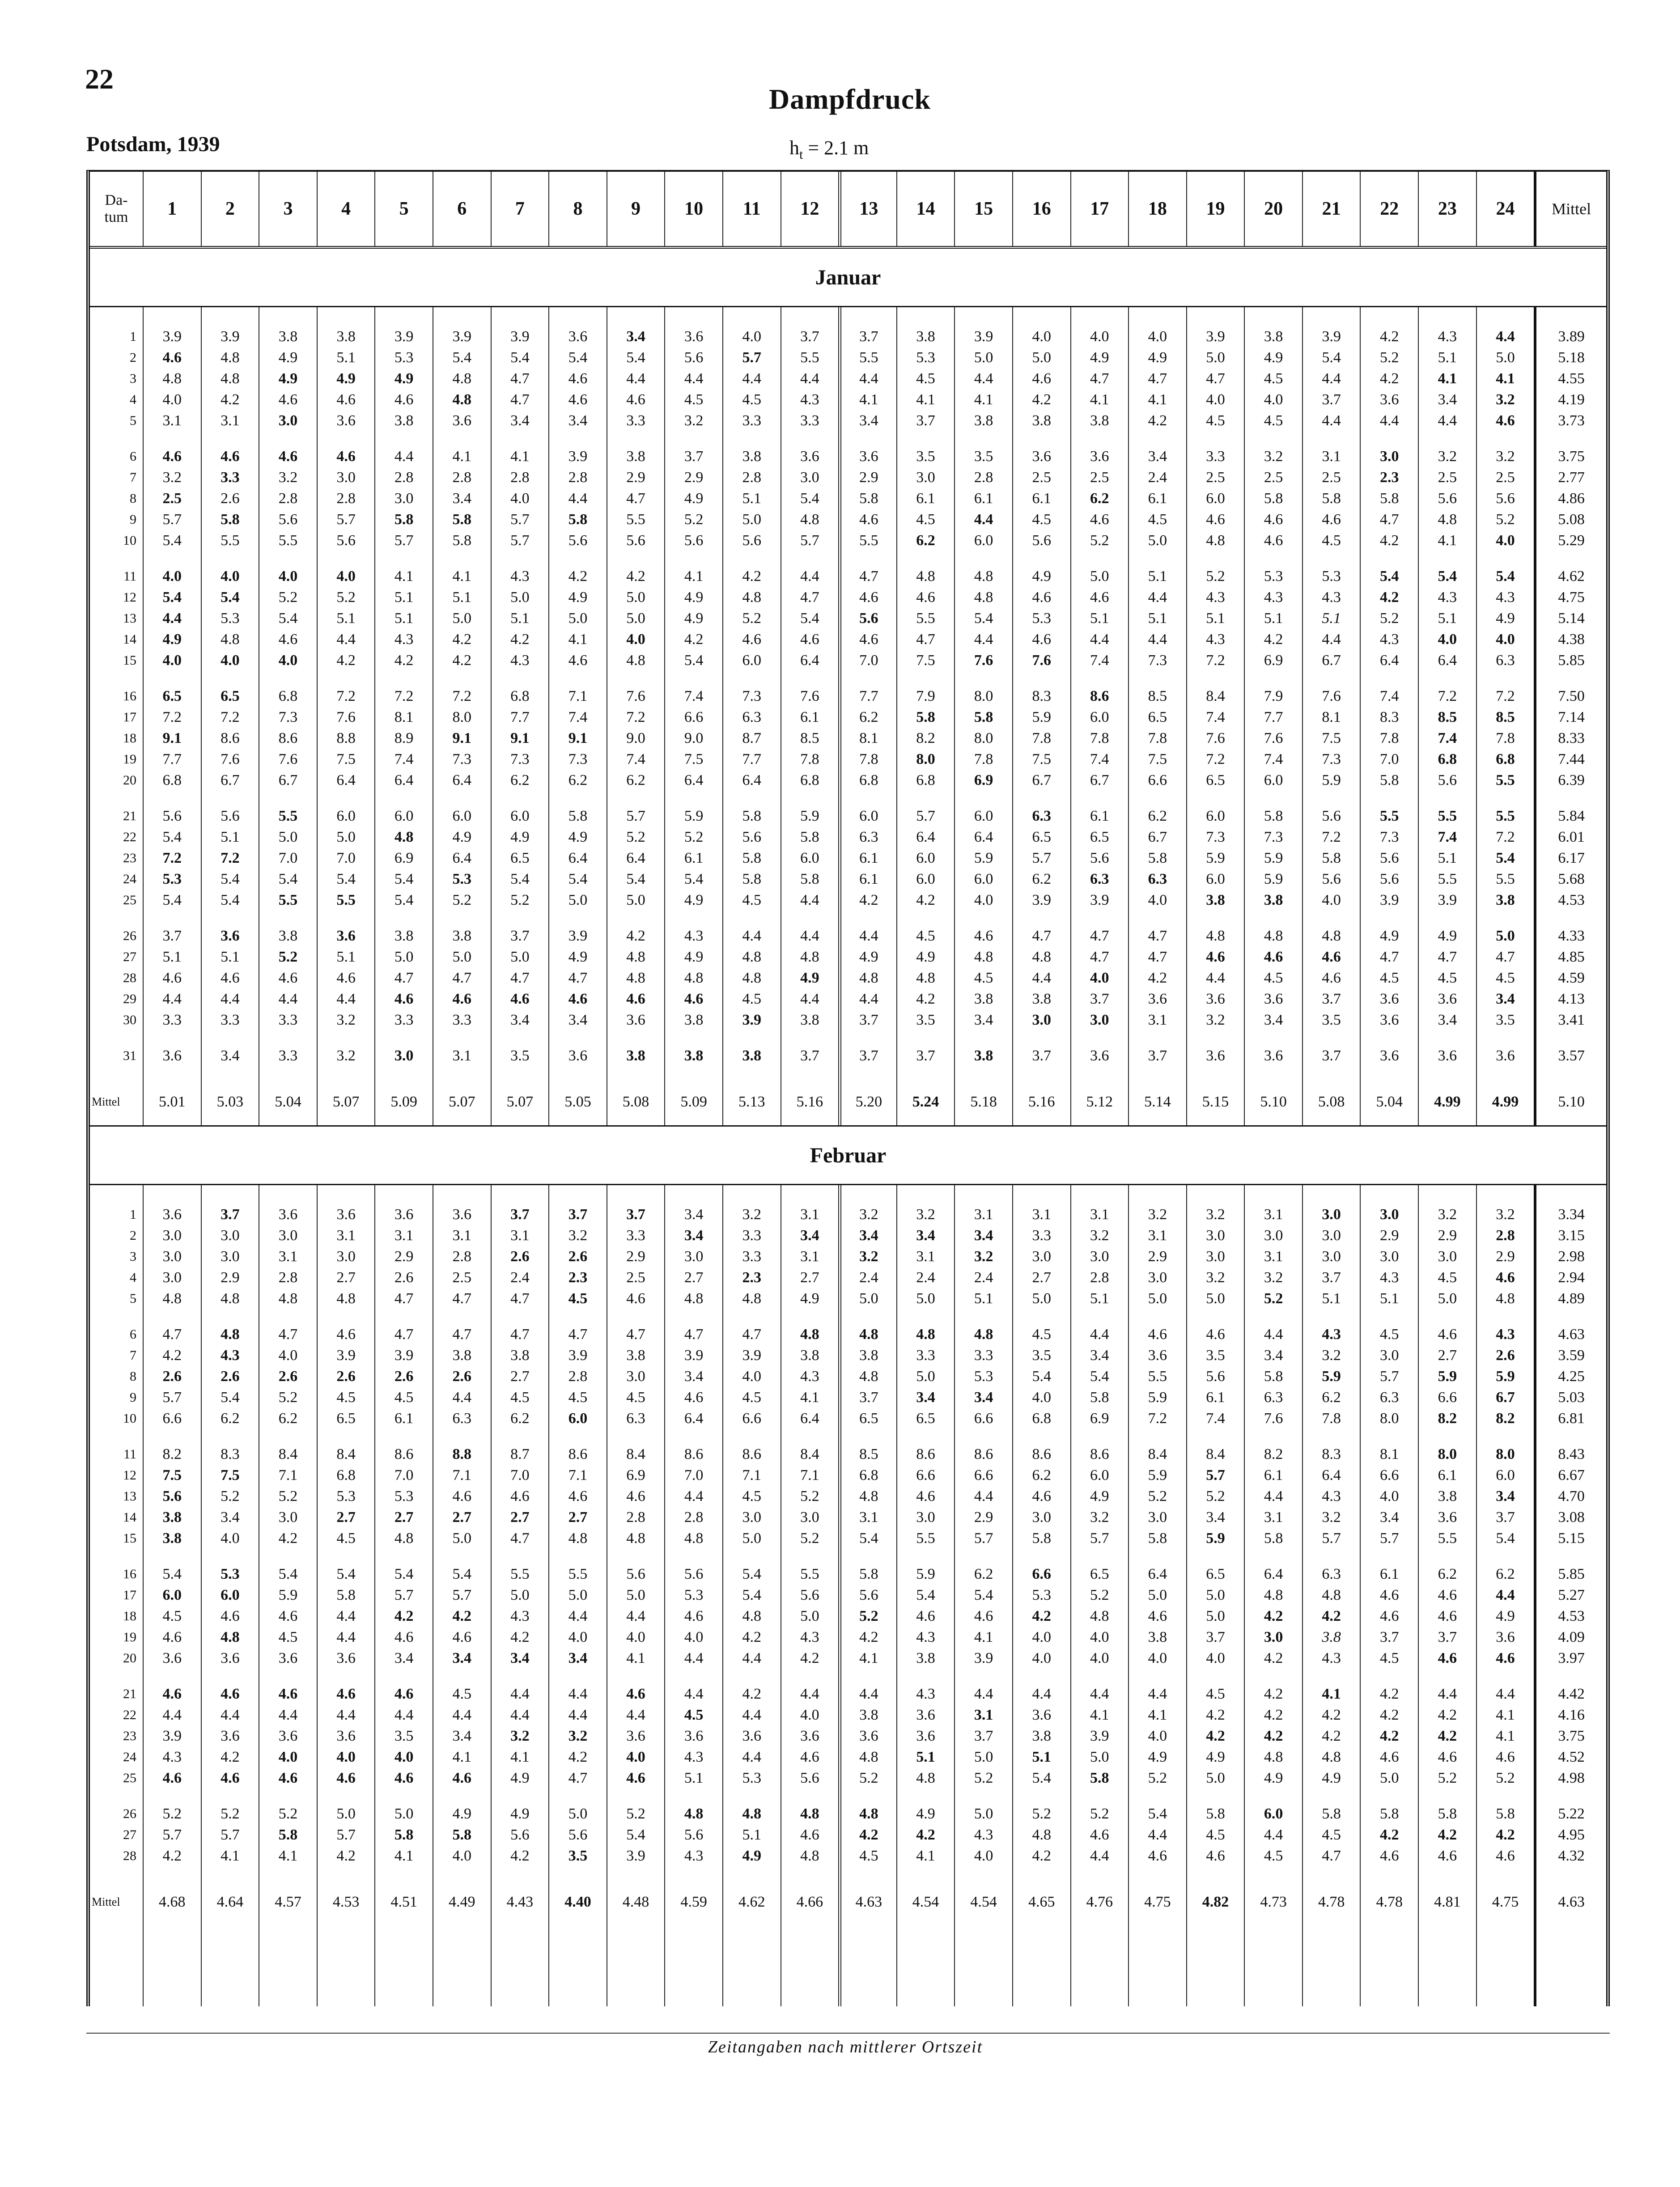 The width and height of the screenshot is (1680, 2187). Describe the element at coordinates (577, 760) in the screenshot. I see `hour-value: 7.3` at that location.